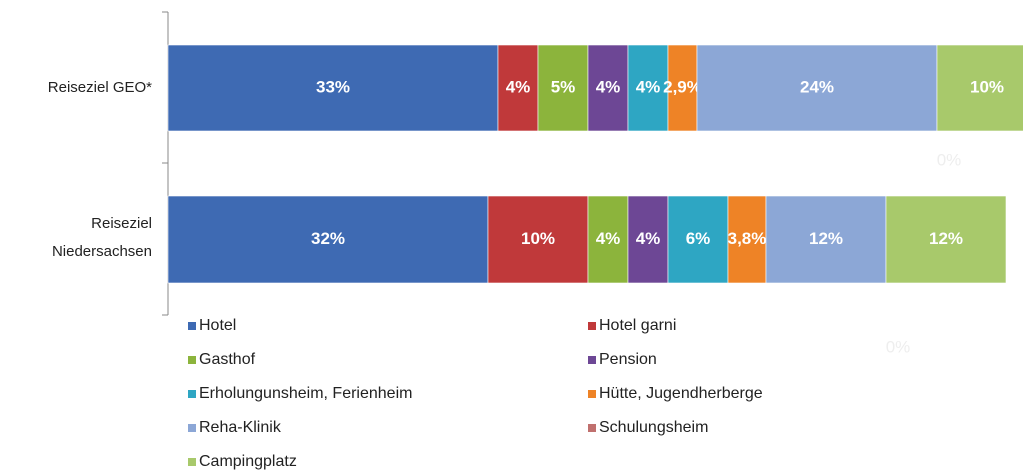  I want to click on legend-label: Gasthof, so click(227, 359).